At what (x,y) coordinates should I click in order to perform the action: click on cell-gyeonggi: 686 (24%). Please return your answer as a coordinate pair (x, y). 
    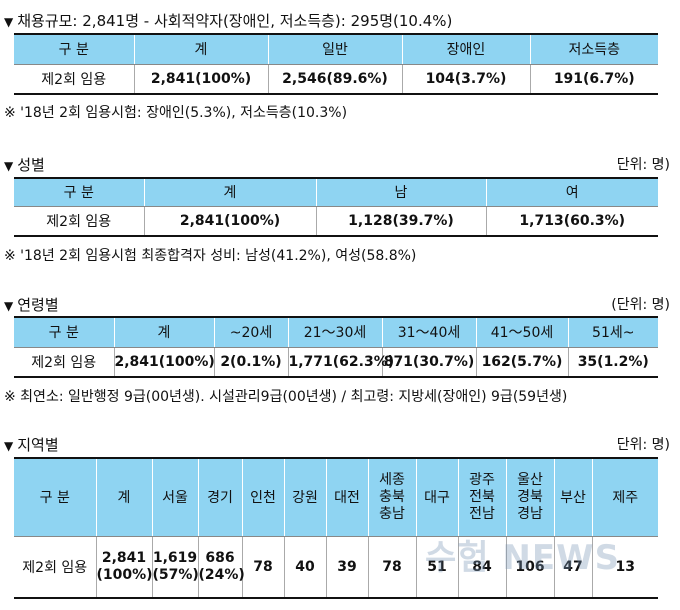
    Looking at the image, I should click on (221, 567).